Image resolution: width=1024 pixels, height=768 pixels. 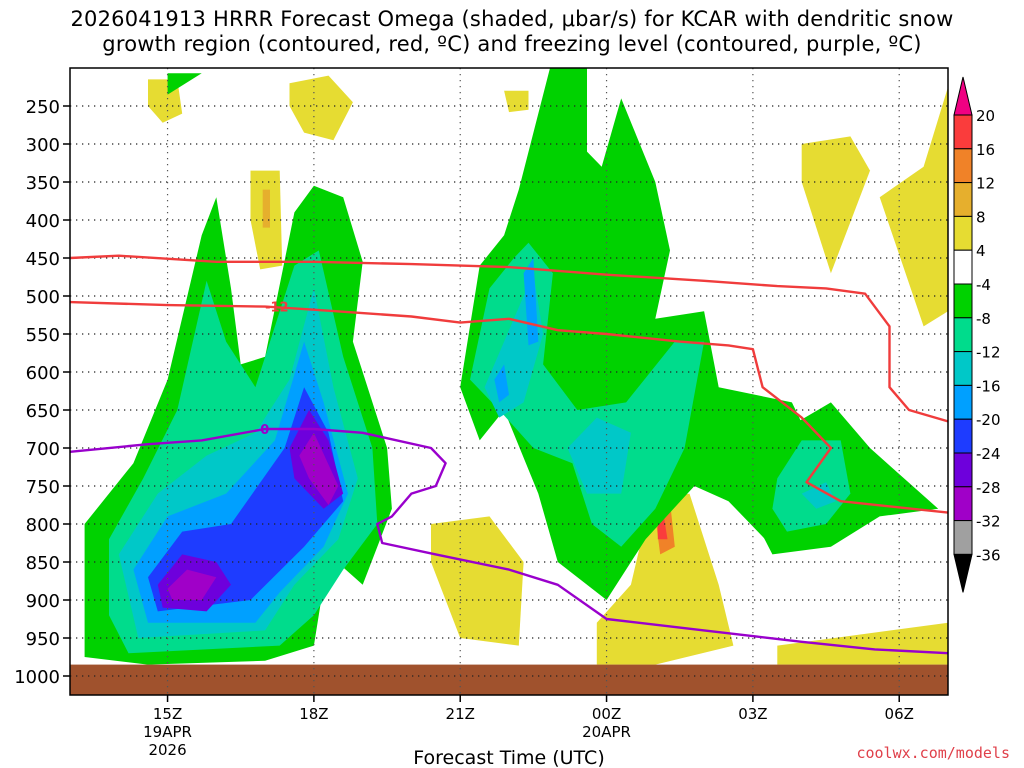 I want to click on colorbar-label--20: -20, so click(x=988, y=420).